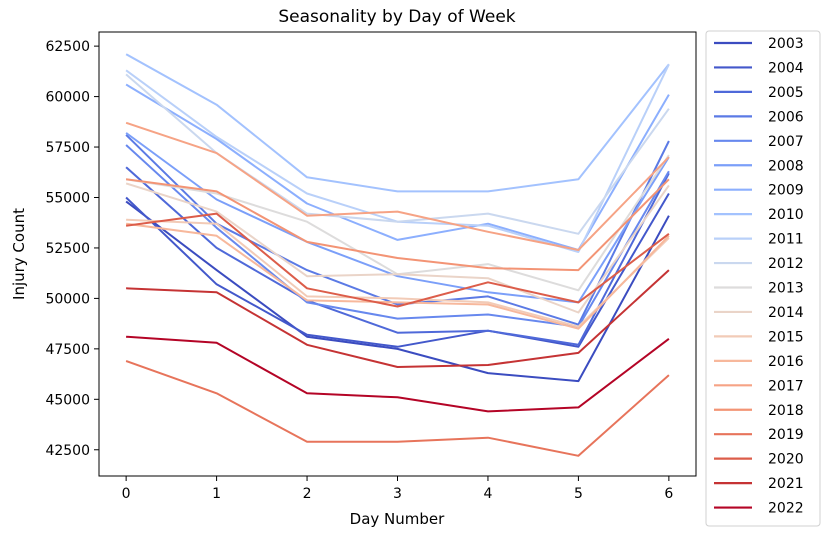 Image resolution: width=828 pixels, height=554 pixels. Describe the element at coordinates (67, 148) in the screenshot. I see `y-tick-label: 57500` at that location.